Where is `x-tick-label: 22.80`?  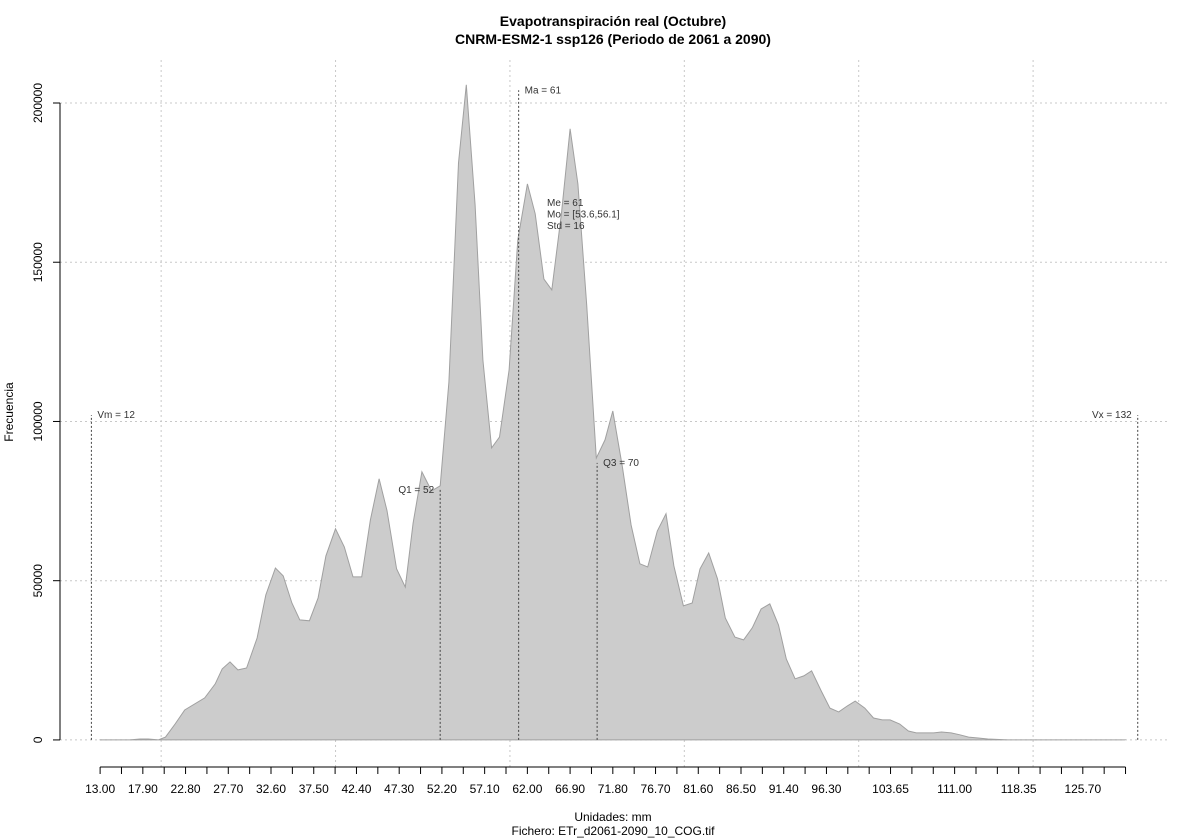
x-tick-label: 22.80 is located at coordinates (186, 789).